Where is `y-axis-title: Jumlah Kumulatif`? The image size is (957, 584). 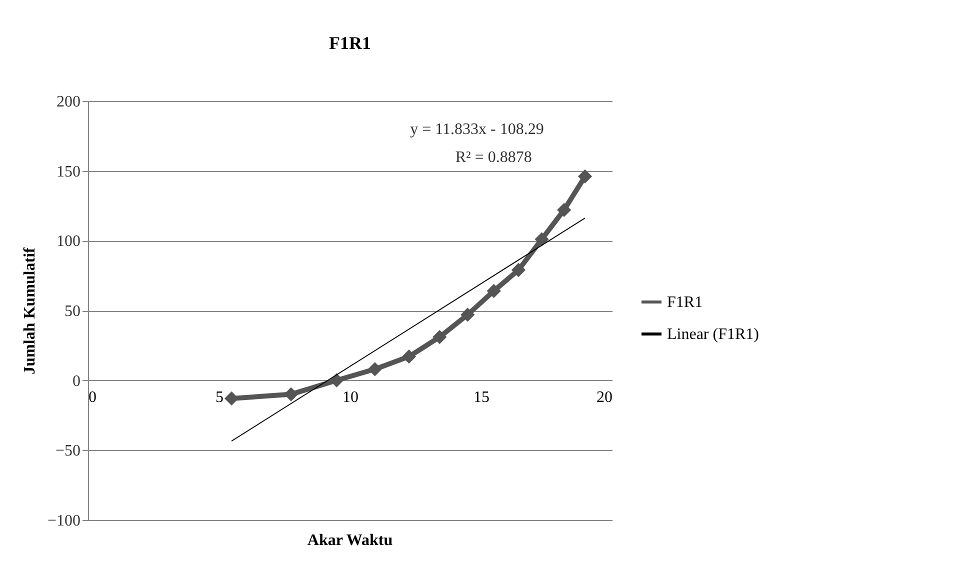
y-axis-title: Jumlah Kumulatif is located at coordinates (29, 310).